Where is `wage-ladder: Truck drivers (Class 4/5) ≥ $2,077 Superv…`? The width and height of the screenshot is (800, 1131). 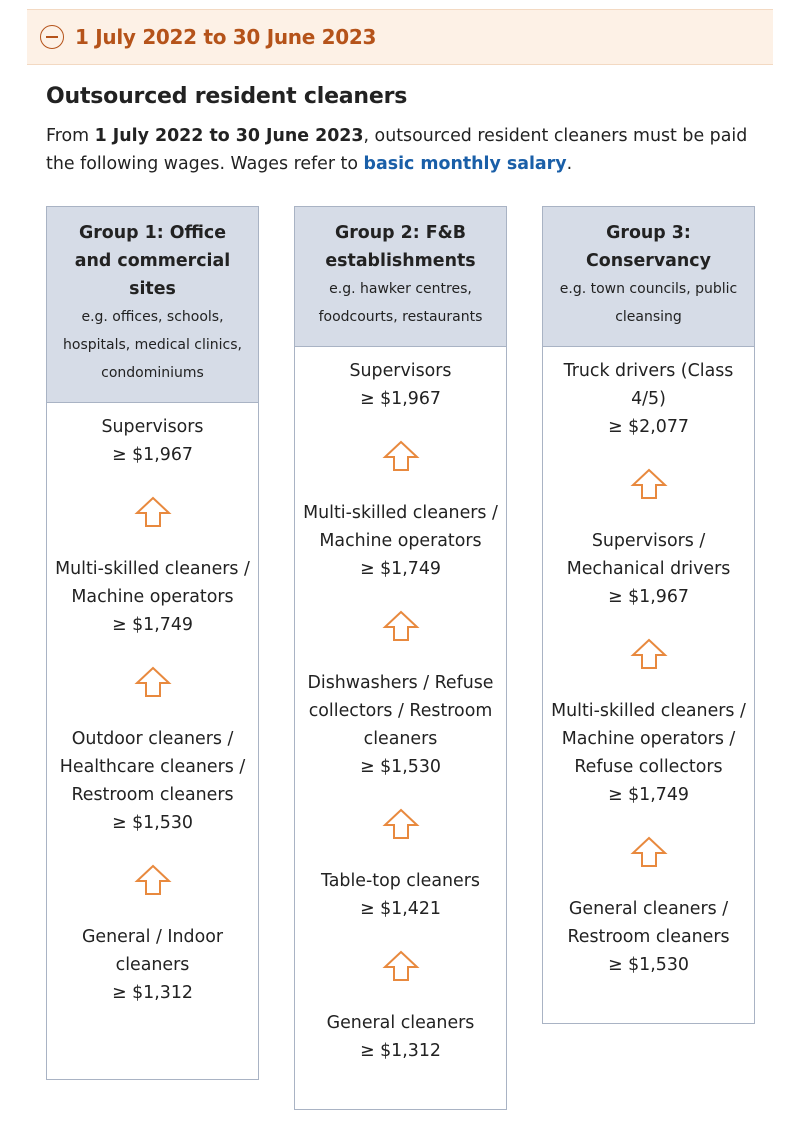 wage-ladder: Truck drivers (Class 4/5) ≥ $2,077 Superv… is located at coordinates (648, 663).